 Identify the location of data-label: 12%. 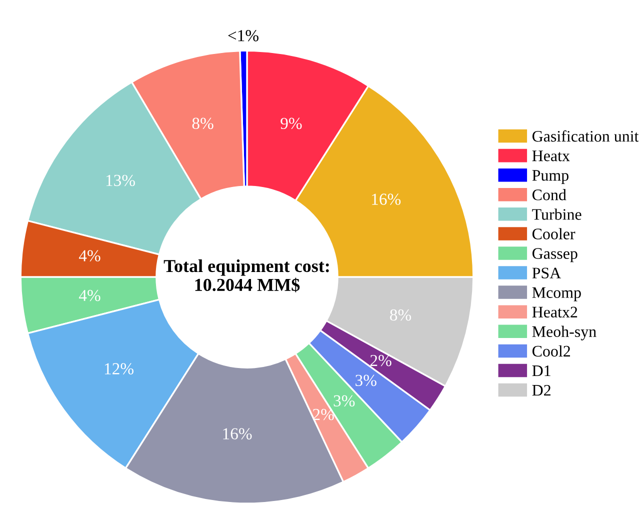
(119, 368).